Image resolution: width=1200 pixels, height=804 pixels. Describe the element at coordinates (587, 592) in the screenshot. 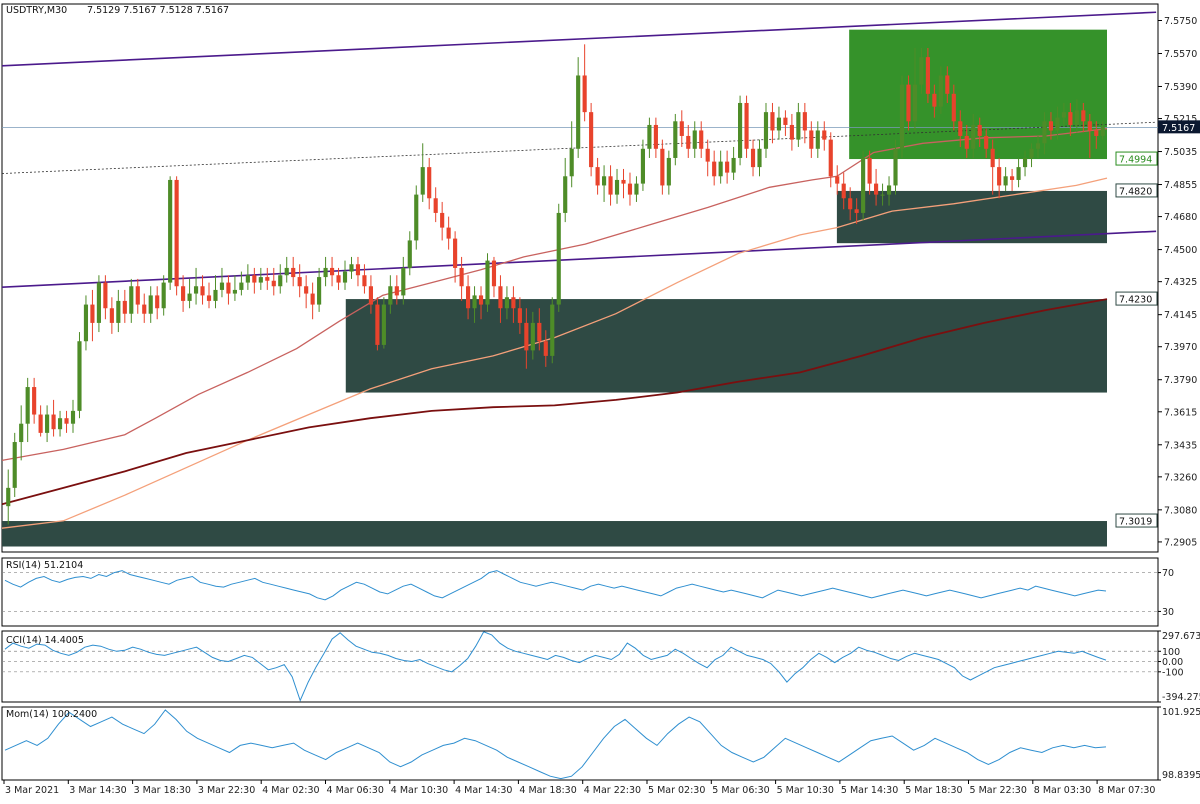

I see `rsi-panel: 70 30` at that location.